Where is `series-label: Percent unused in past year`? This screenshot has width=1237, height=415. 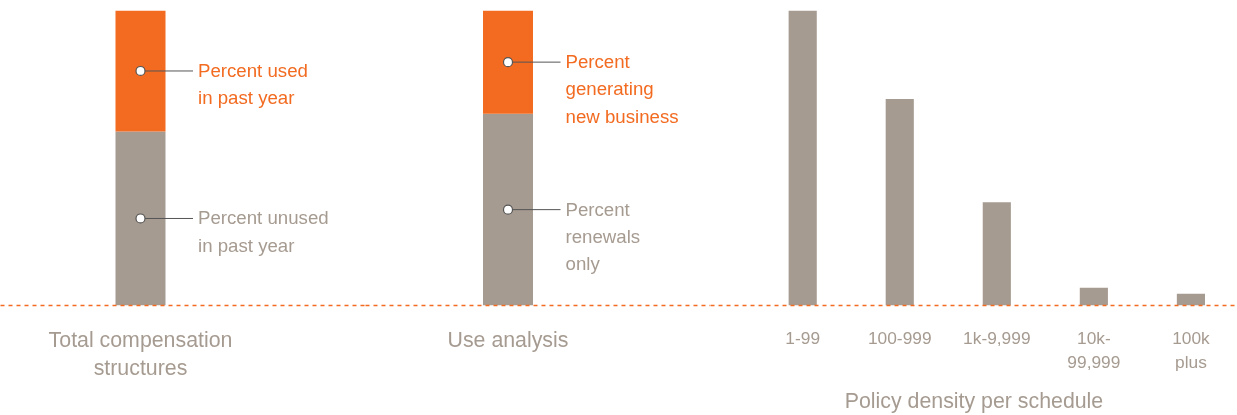
series-label: Percent unused in past year is located at coordinates (263, 231).